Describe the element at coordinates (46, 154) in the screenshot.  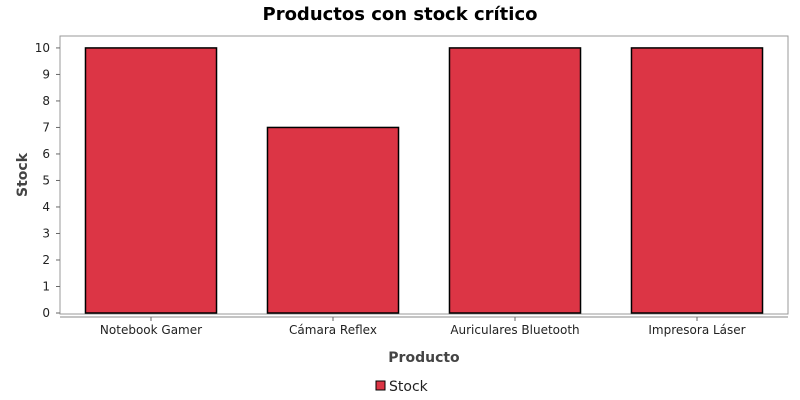
I see `y-tick-label: 6` at that location.